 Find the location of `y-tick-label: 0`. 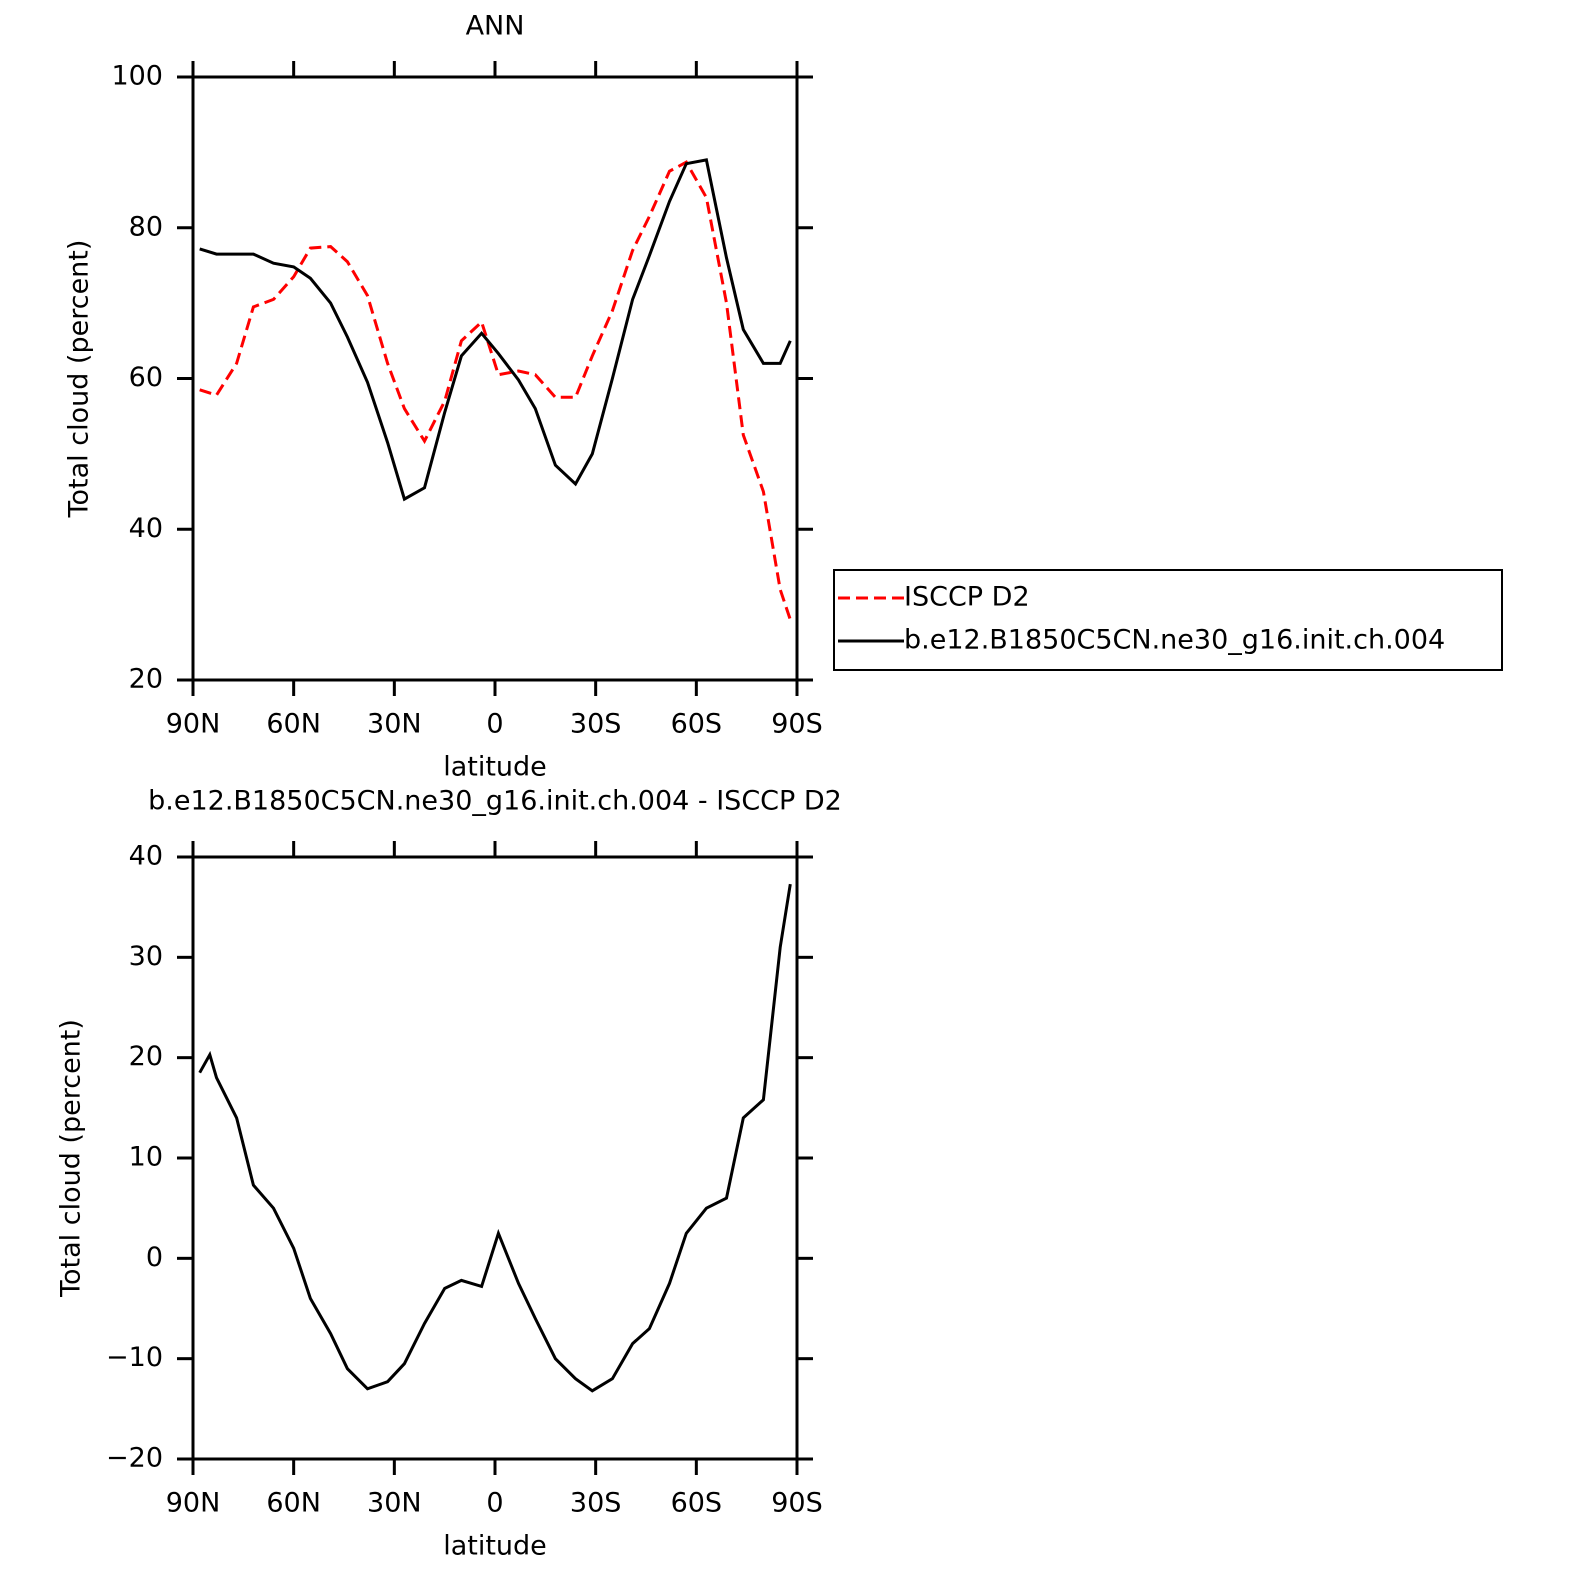

y-tick-label: 0 is located at coordinates (154, 1257).